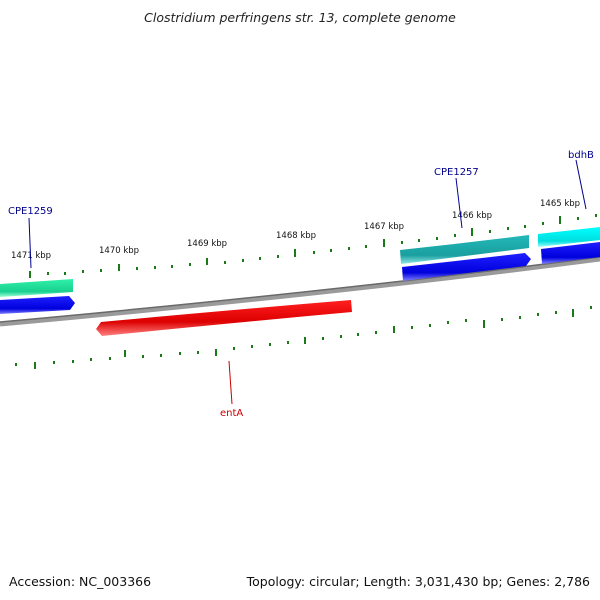 This screenshot has height=600, width=600. I want to click on inner-ruler-ticks, so click(303, 337).